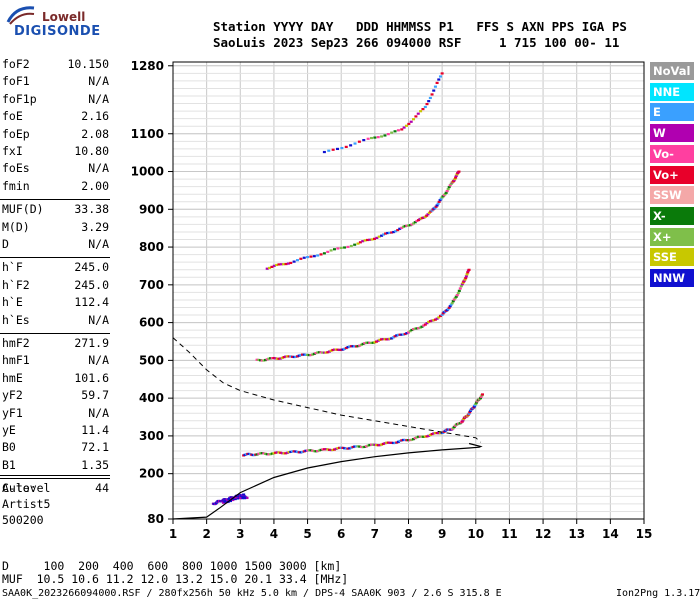  What do you see at coordinates (55, 169) in the screenshot?
I see `param-row: foEs N/A` at bounding box center [55, 169].